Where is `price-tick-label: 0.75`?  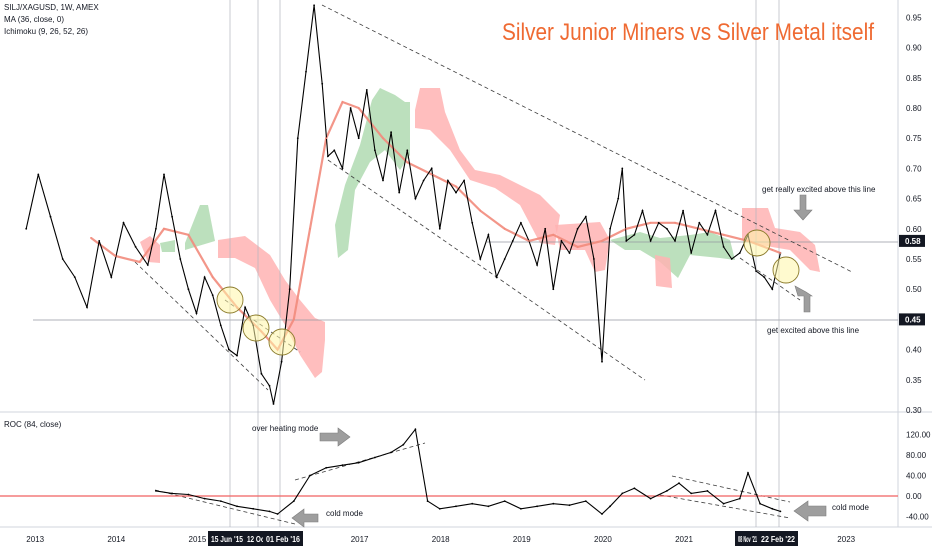
price-tick-label: 0.75 is located at coordinates (914, 138).